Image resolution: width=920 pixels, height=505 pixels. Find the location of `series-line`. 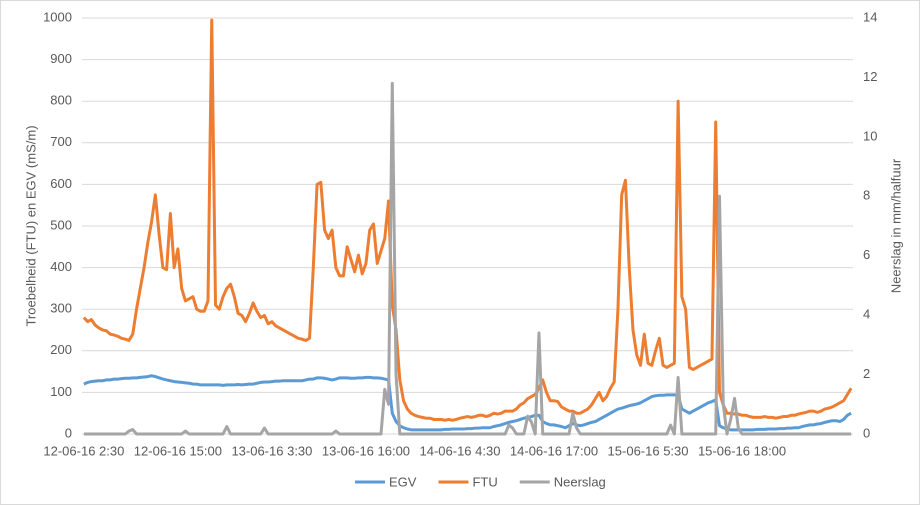

series-line is located at coordinates (467, 403).